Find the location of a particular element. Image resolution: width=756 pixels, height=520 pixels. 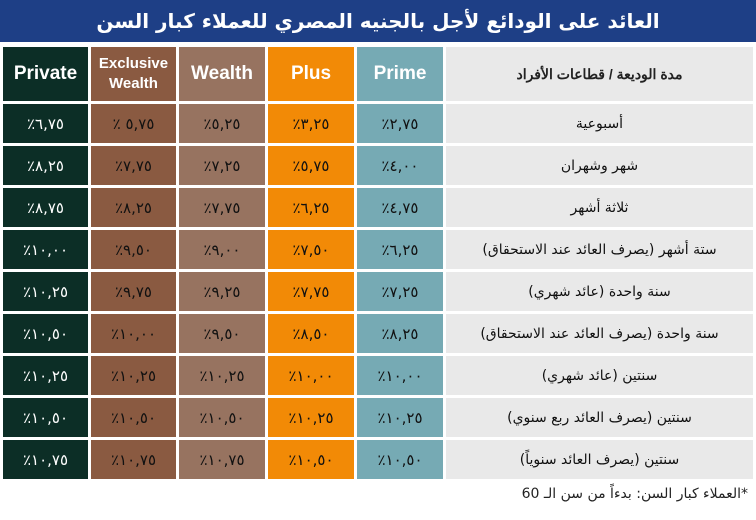

rate-plus: ٪١٠,٢٥ is located at coordinates (311, 417).